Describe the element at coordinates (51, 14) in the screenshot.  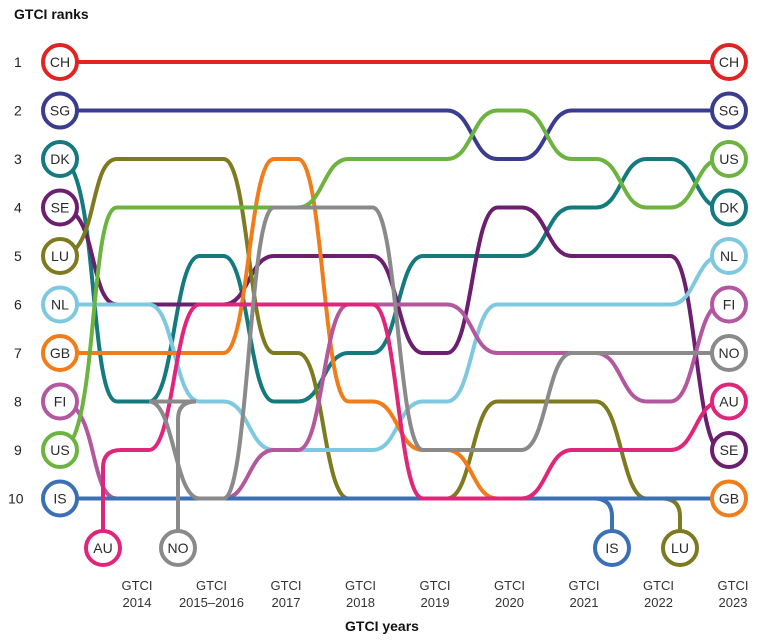
I see `chart-title: GTCI ranks` at that location.